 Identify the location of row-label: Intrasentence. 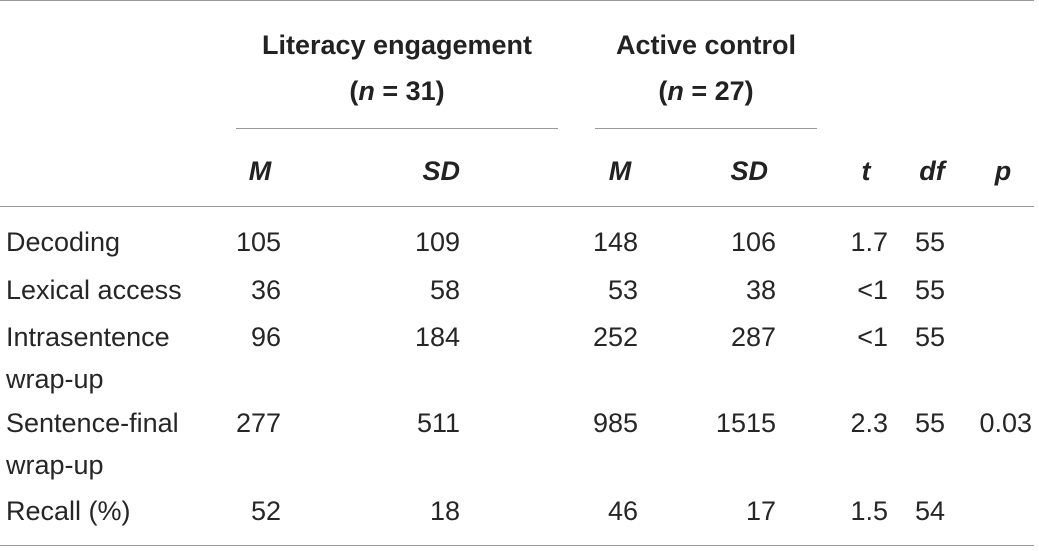
(88, 337).